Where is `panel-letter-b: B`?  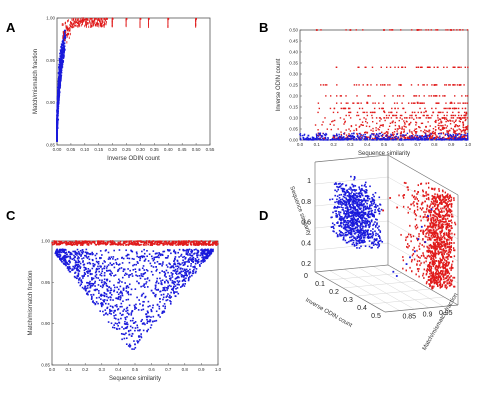
panel-letter-b: B is located at coordinates (264, 27).